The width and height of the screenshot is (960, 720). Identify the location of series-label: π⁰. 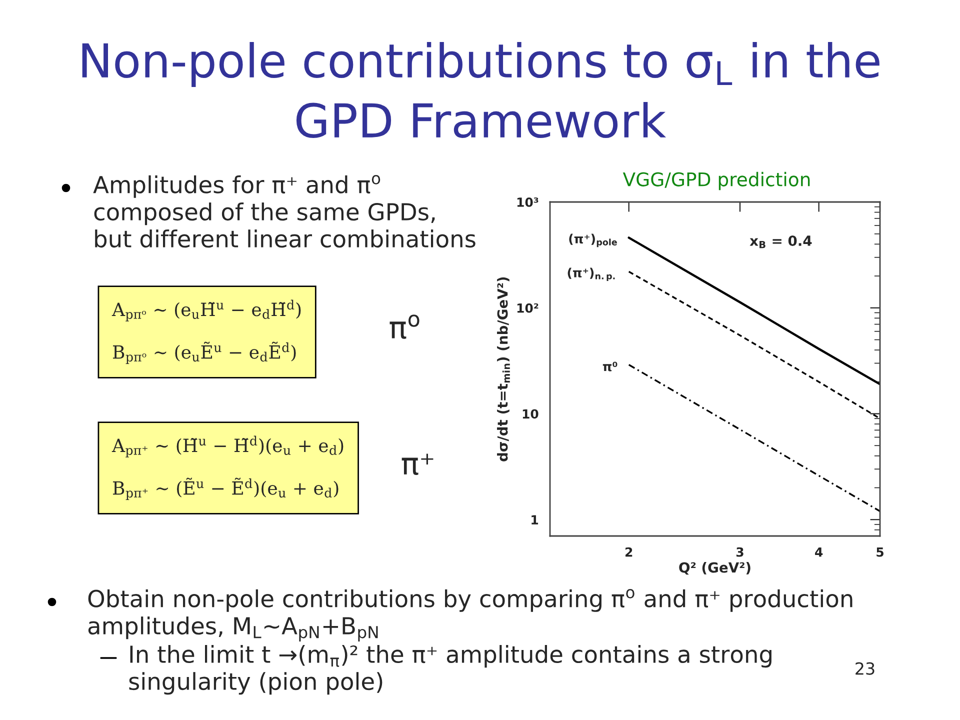
(610, 367).